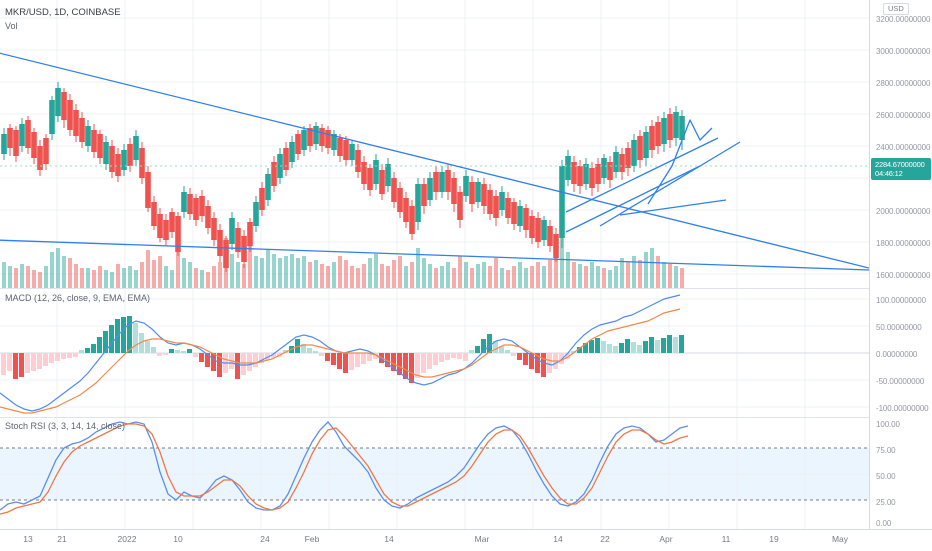  What do you see at coordinates (889, 173) in the screenshot?
I see `countdown-timer: 04:46:12` at bounding box center [889, 173].